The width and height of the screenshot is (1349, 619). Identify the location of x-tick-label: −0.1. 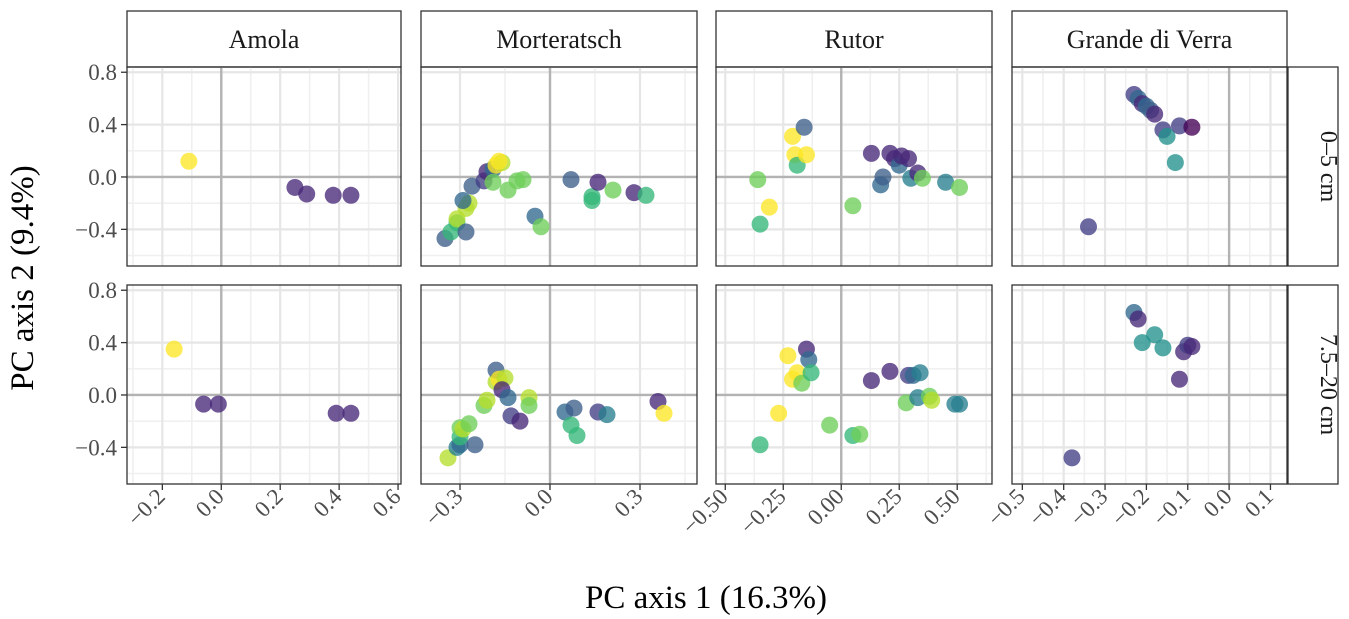
(1171, 507).